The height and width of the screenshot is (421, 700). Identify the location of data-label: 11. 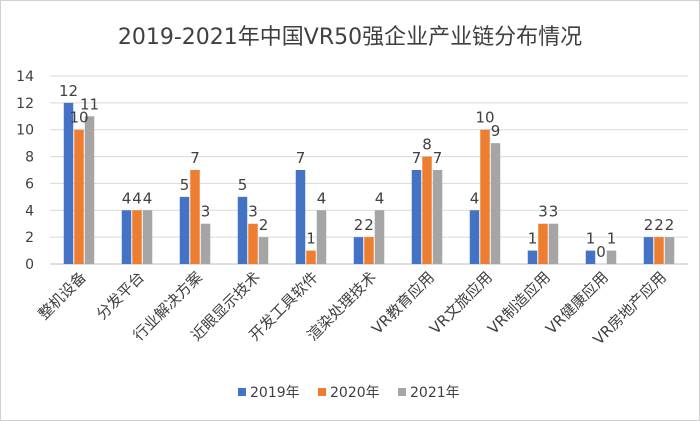
(89, 104).